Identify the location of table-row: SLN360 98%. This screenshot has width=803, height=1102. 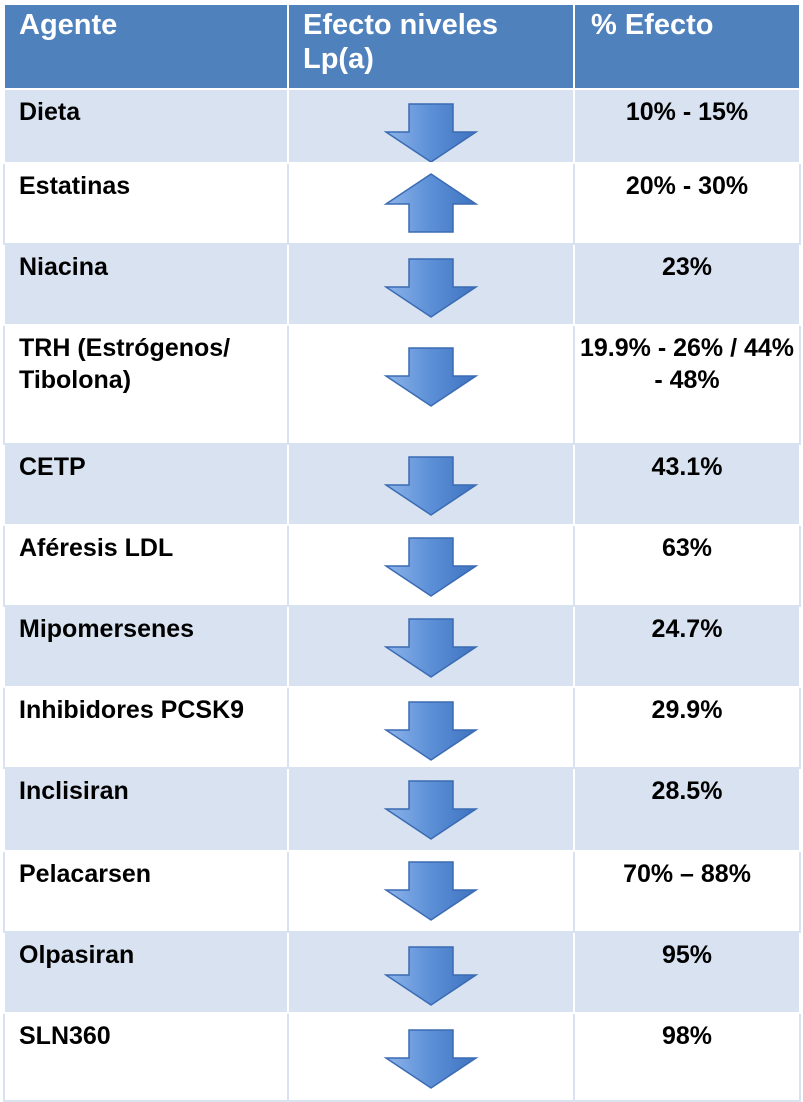
(402, 1057).